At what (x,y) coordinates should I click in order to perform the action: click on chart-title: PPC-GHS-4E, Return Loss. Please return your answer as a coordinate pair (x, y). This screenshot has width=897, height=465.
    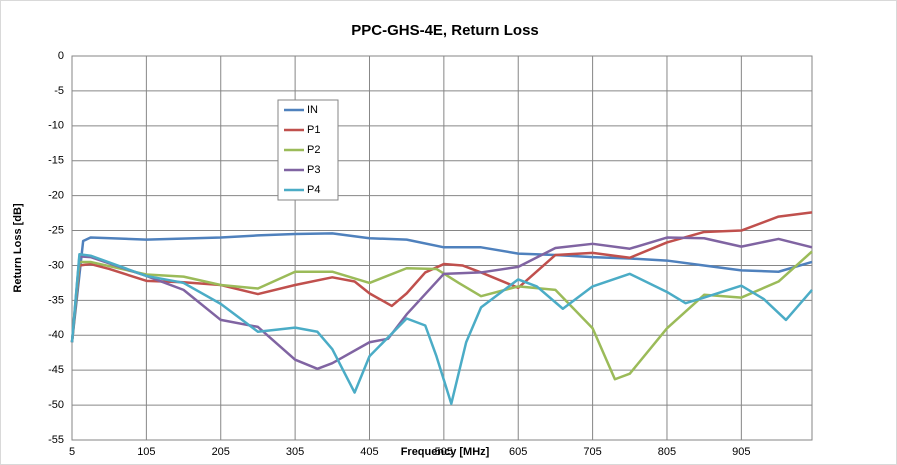
    Looking at the image, I should click on (445, 30).